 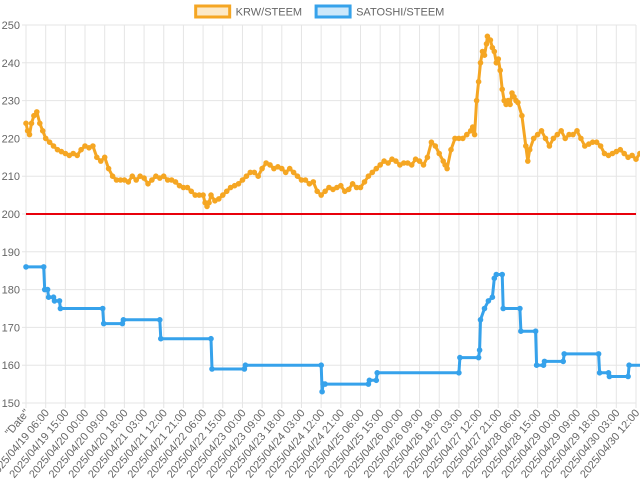 I want to click on legend-item-0: KRW/STEEM, so click(x=248, y=11).